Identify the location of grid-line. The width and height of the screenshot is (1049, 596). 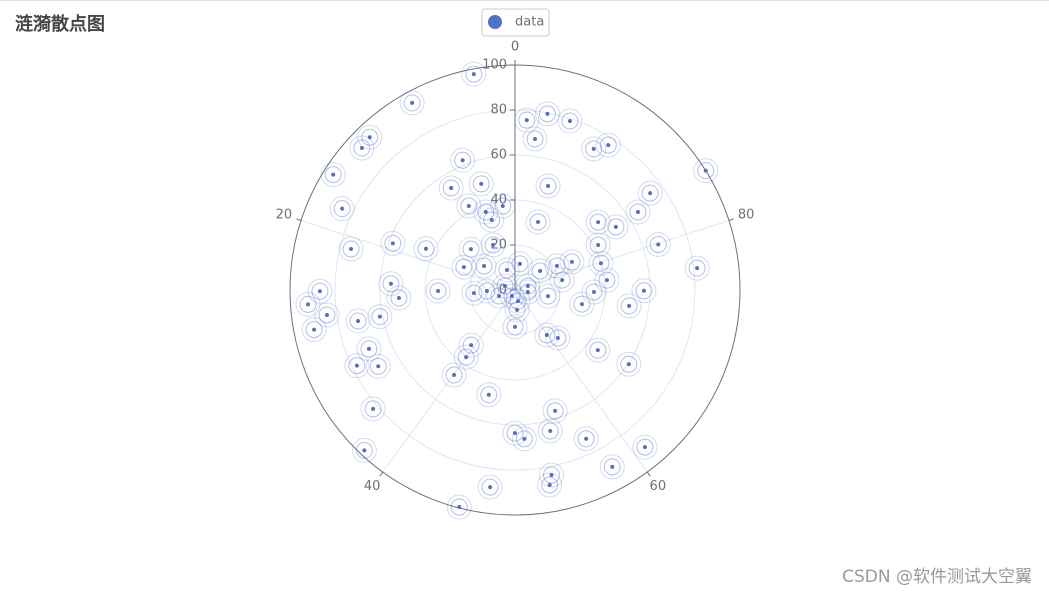
(622, 255).